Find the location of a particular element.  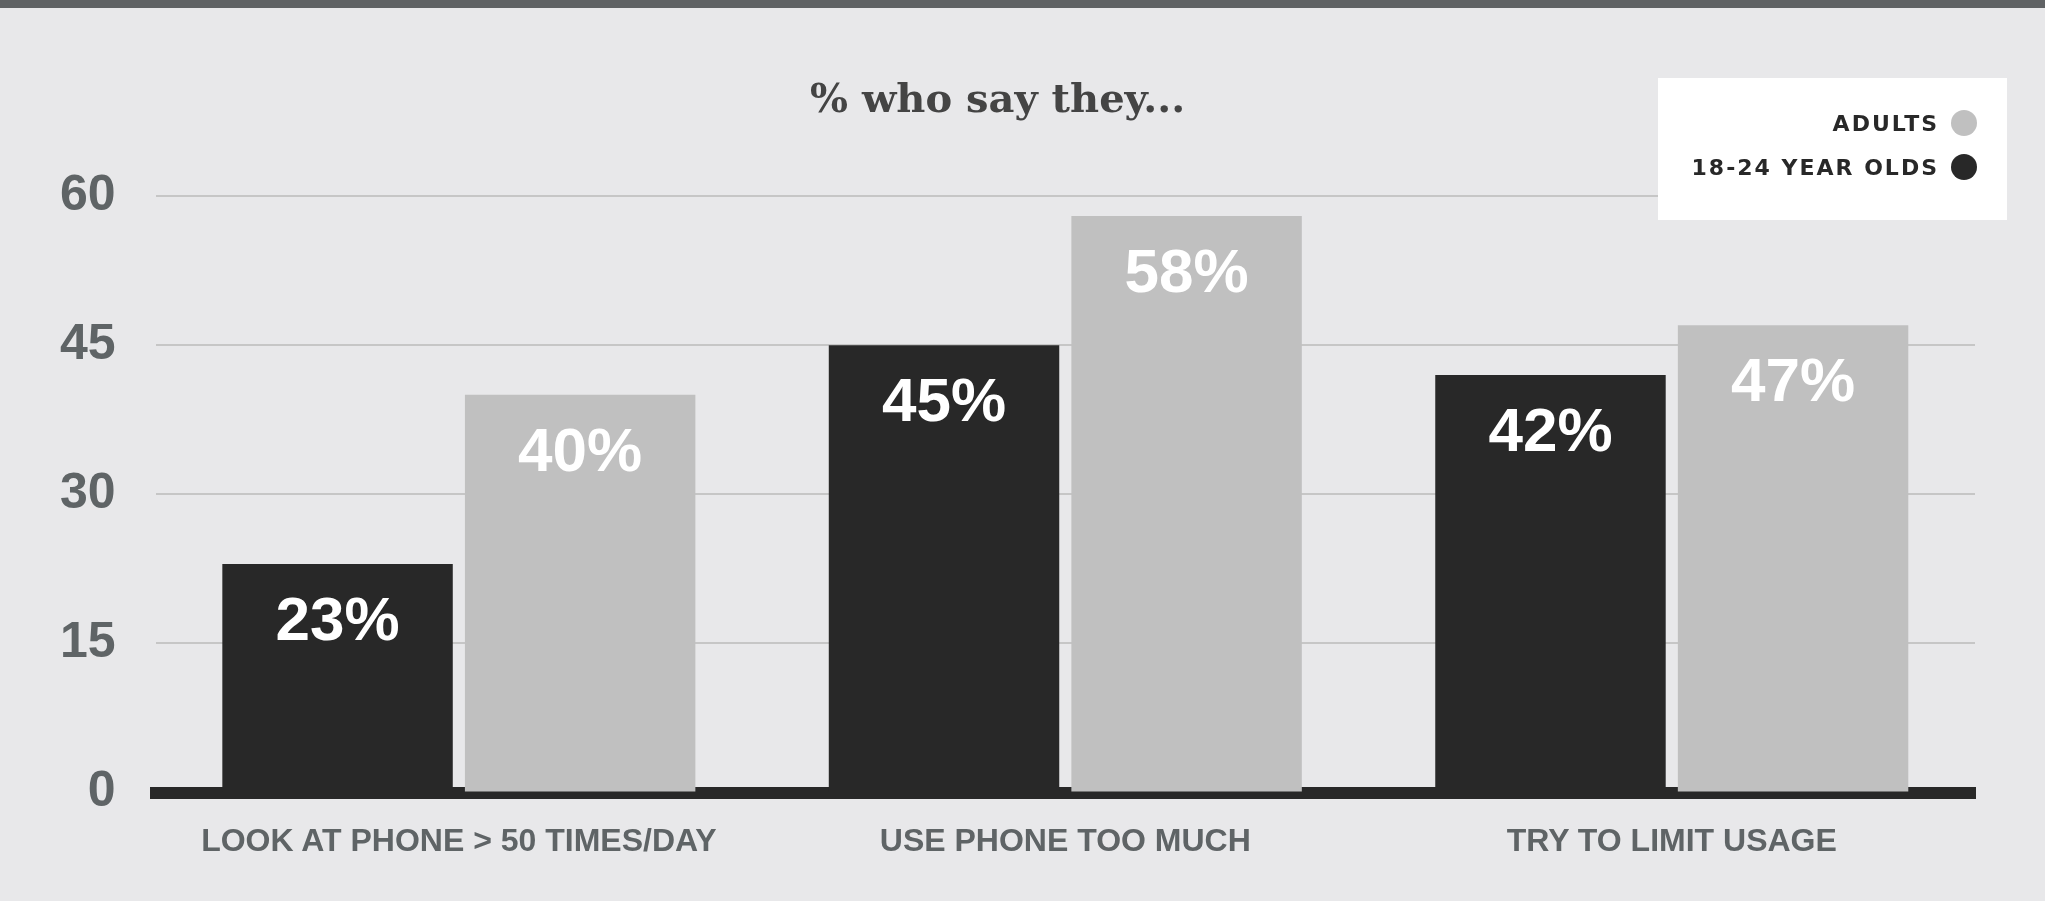

data-label: 58% is located at coordinates (1186, 270).